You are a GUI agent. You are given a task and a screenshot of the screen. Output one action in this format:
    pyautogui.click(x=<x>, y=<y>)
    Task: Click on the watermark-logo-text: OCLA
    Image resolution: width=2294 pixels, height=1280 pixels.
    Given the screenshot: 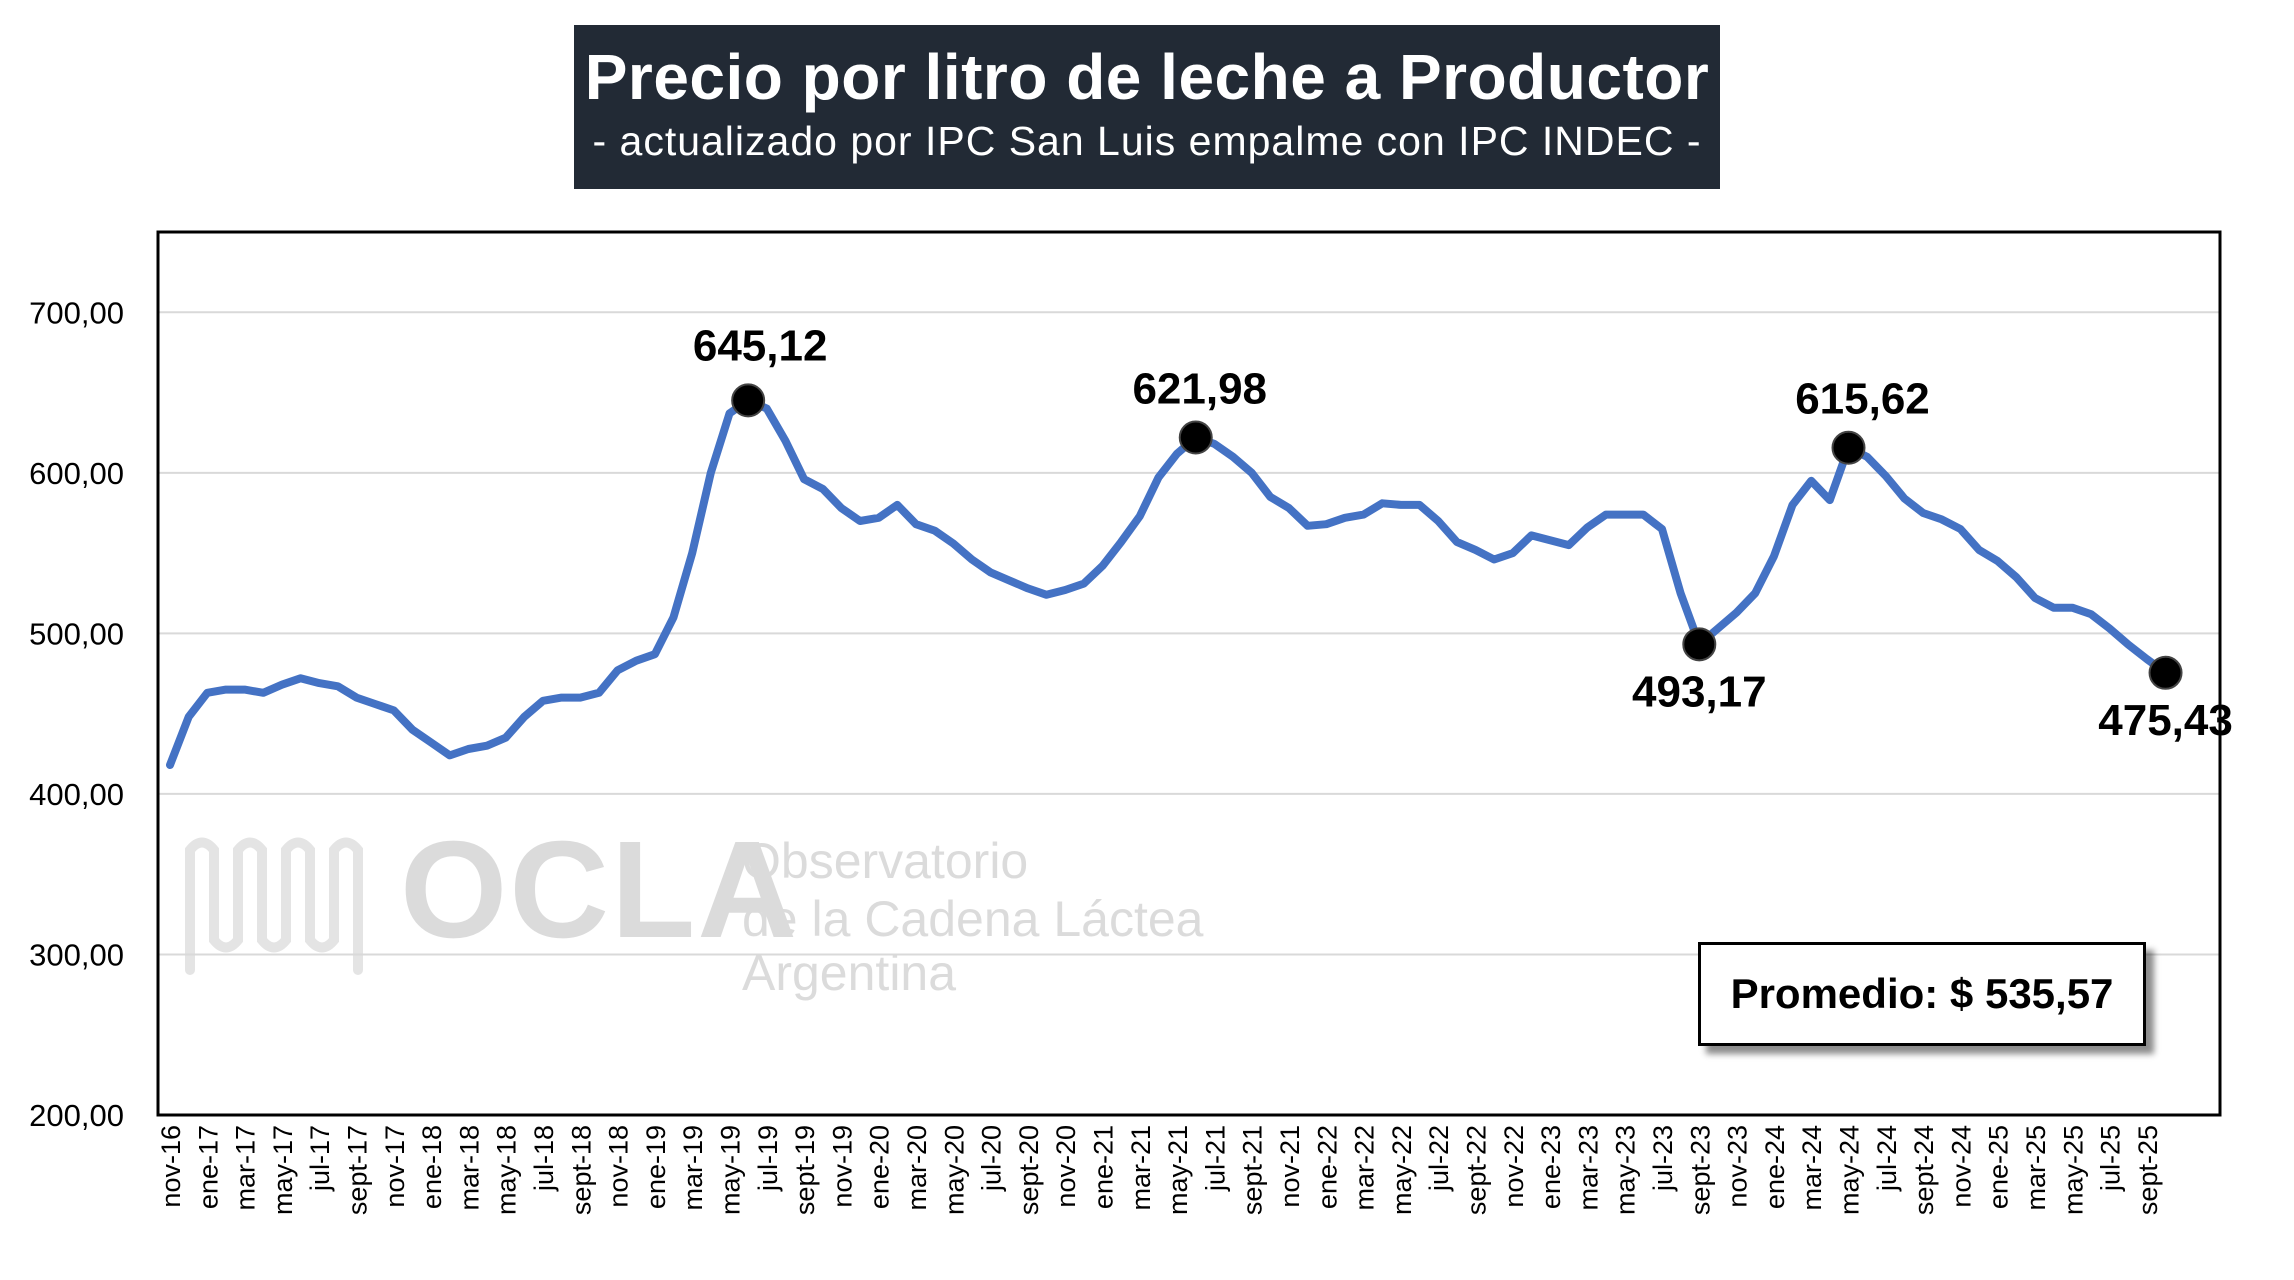 What is the action you would take?
    pyautogui.click(x=599, y=890)
    